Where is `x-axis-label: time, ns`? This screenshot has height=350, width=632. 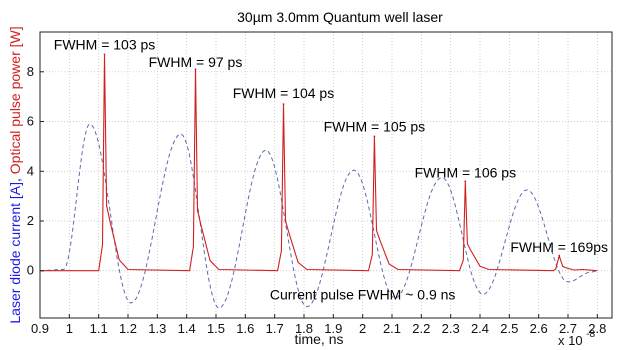
x-axis-label: time, ns is located at coordinates (318, 339).